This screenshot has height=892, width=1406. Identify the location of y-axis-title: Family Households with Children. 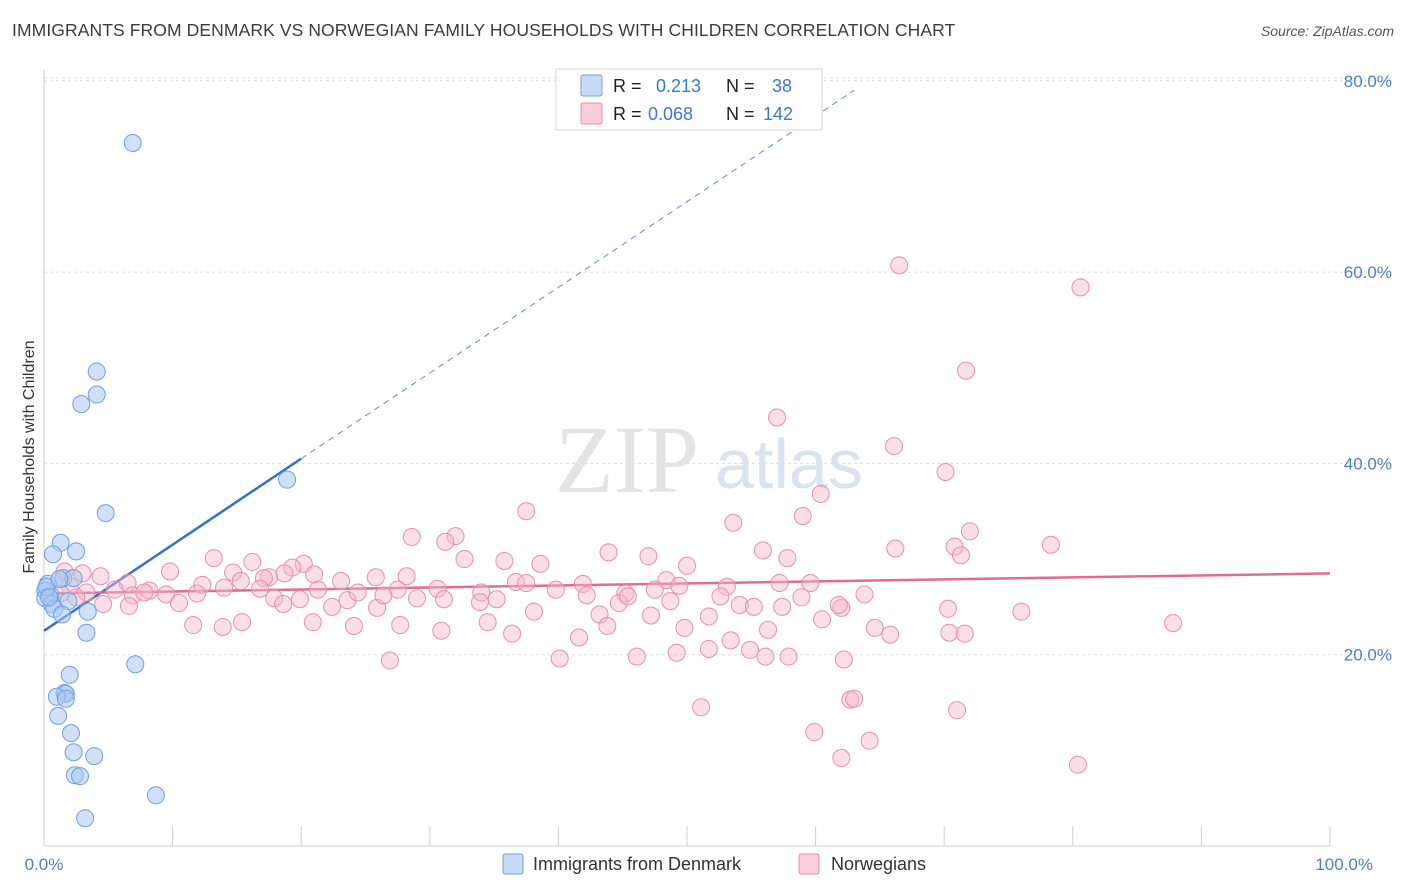
(29, 457).